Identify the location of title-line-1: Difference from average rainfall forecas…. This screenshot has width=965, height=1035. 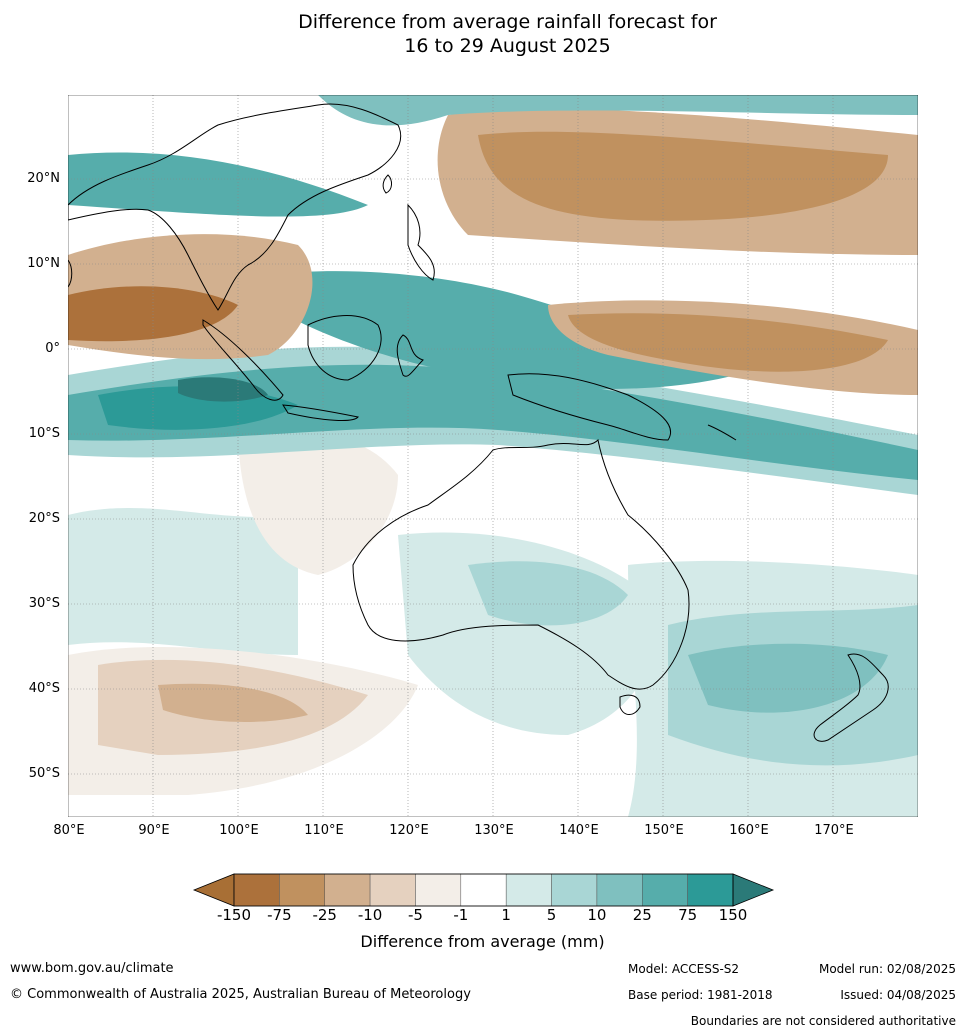
(507, 22).